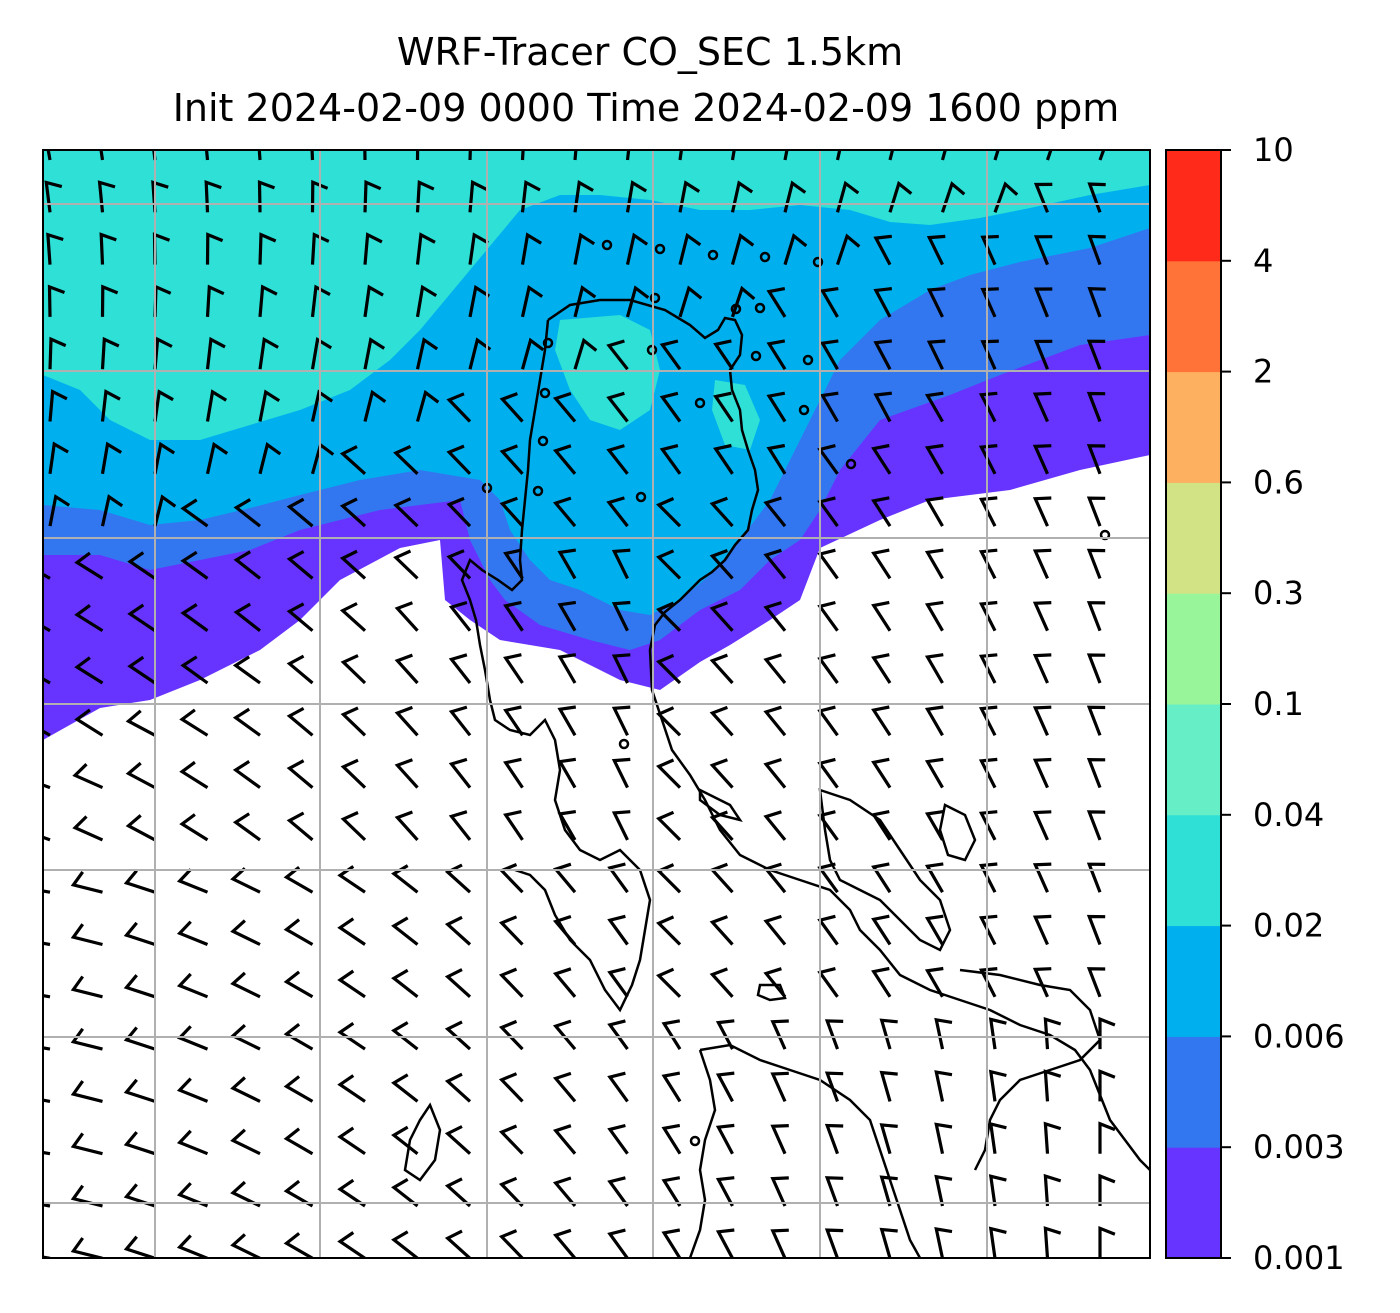  Describe the element at coordinates (1263, 261) in the screenshot. I see `colorbar-tick-label: 4` at that location.